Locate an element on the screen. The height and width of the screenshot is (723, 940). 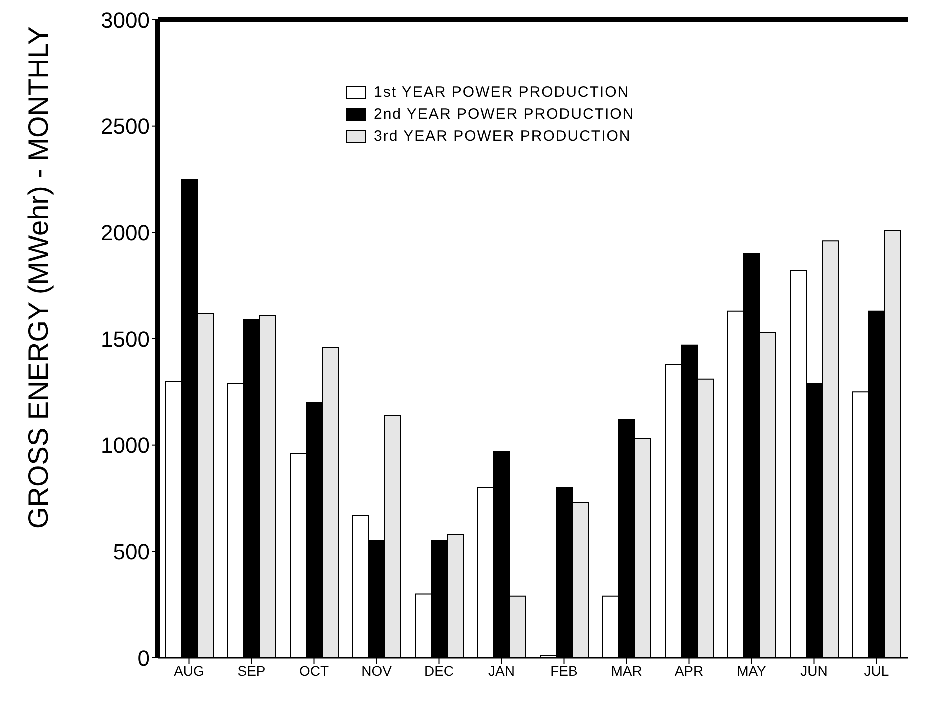
legend-label: 1st YEAR POWER PRODUCTION is located at coordinates (502, 92).